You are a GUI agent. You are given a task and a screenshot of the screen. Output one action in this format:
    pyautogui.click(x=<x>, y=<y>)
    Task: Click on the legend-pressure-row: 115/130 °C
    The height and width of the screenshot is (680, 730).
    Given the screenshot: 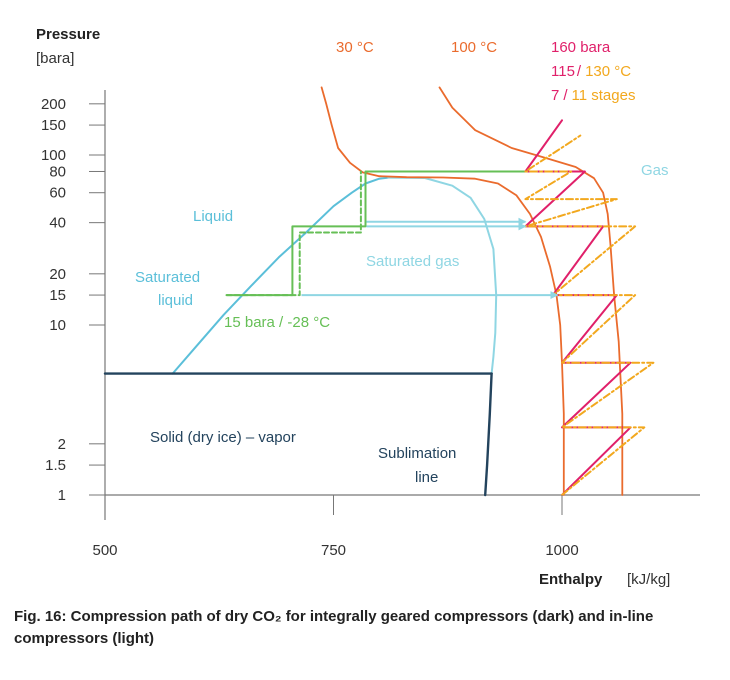 What is the action you would take?
    pyautogui.click(x=591, y=71)
    